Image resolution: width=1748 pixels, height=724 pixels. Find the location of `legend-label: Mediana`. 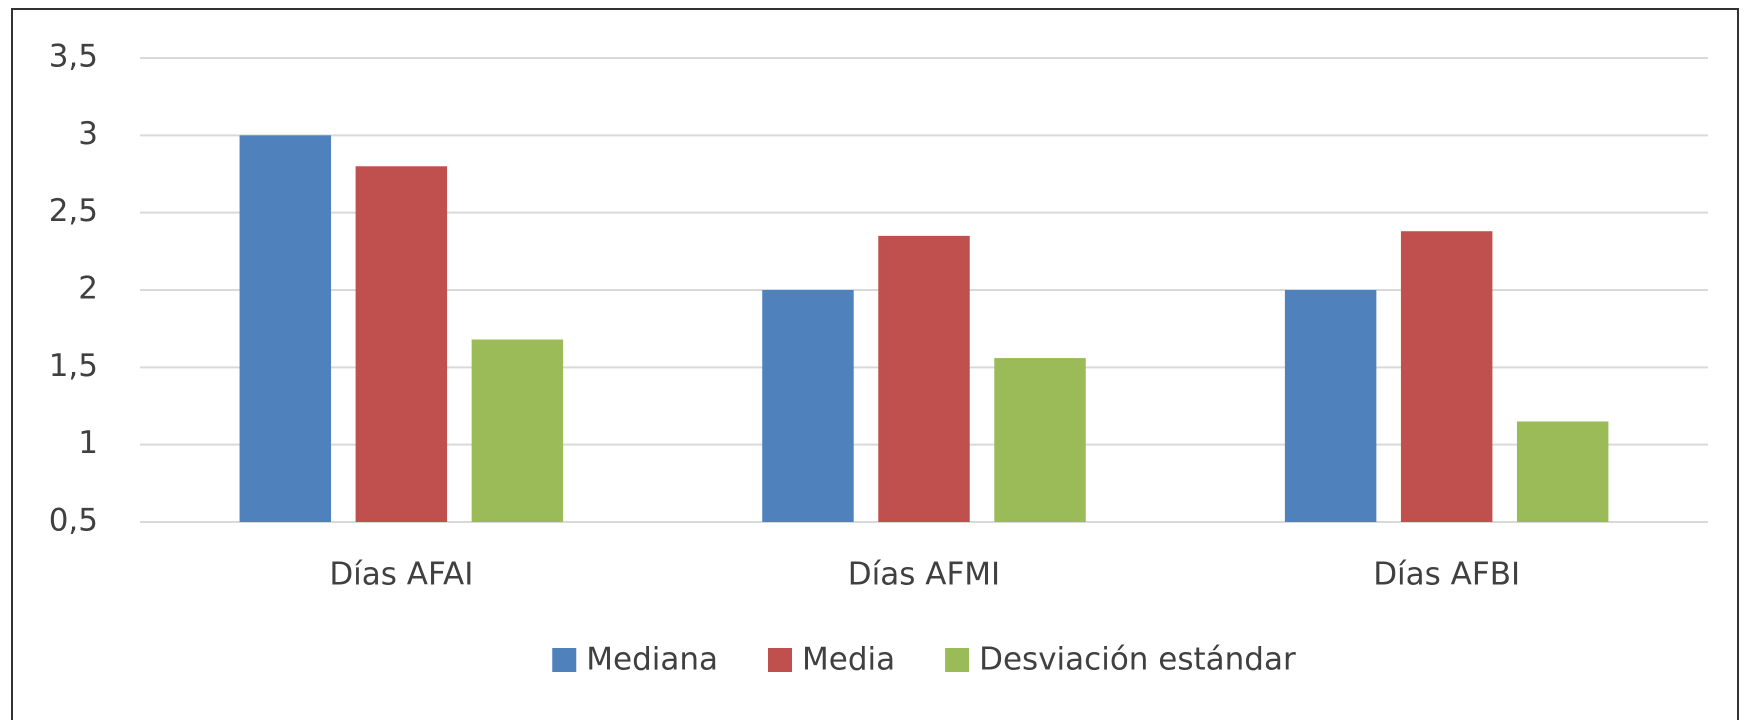

legend-label: Mediana is located at coordinates (652, 660).